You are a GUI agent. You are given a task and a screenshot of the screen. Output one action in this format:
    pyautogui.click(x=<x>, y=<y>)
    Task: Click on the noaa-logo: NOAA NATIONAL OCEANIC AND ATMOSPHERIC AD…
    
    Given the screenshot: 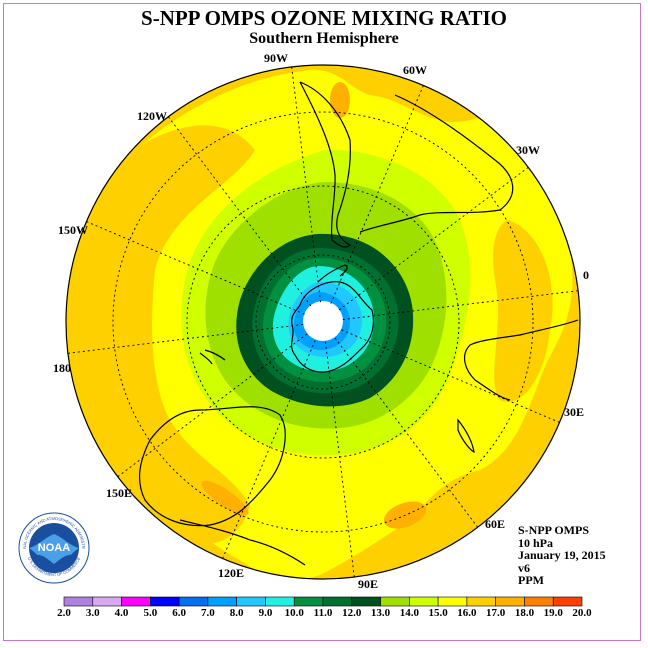 What is the action you would take?
    pyautogui.click(x=54, y=548)
    